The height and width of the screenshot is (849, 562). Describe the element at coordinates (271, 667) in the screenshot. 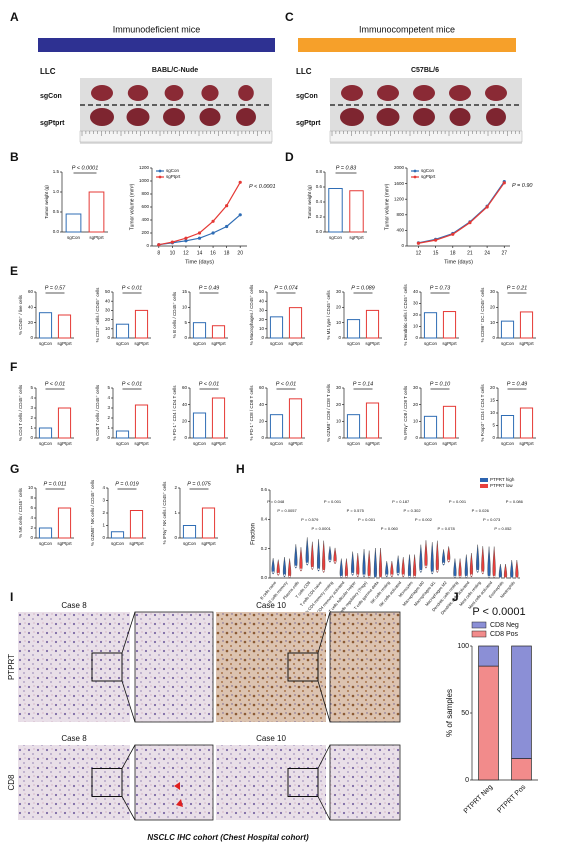

I see `ihc-image` at that location.